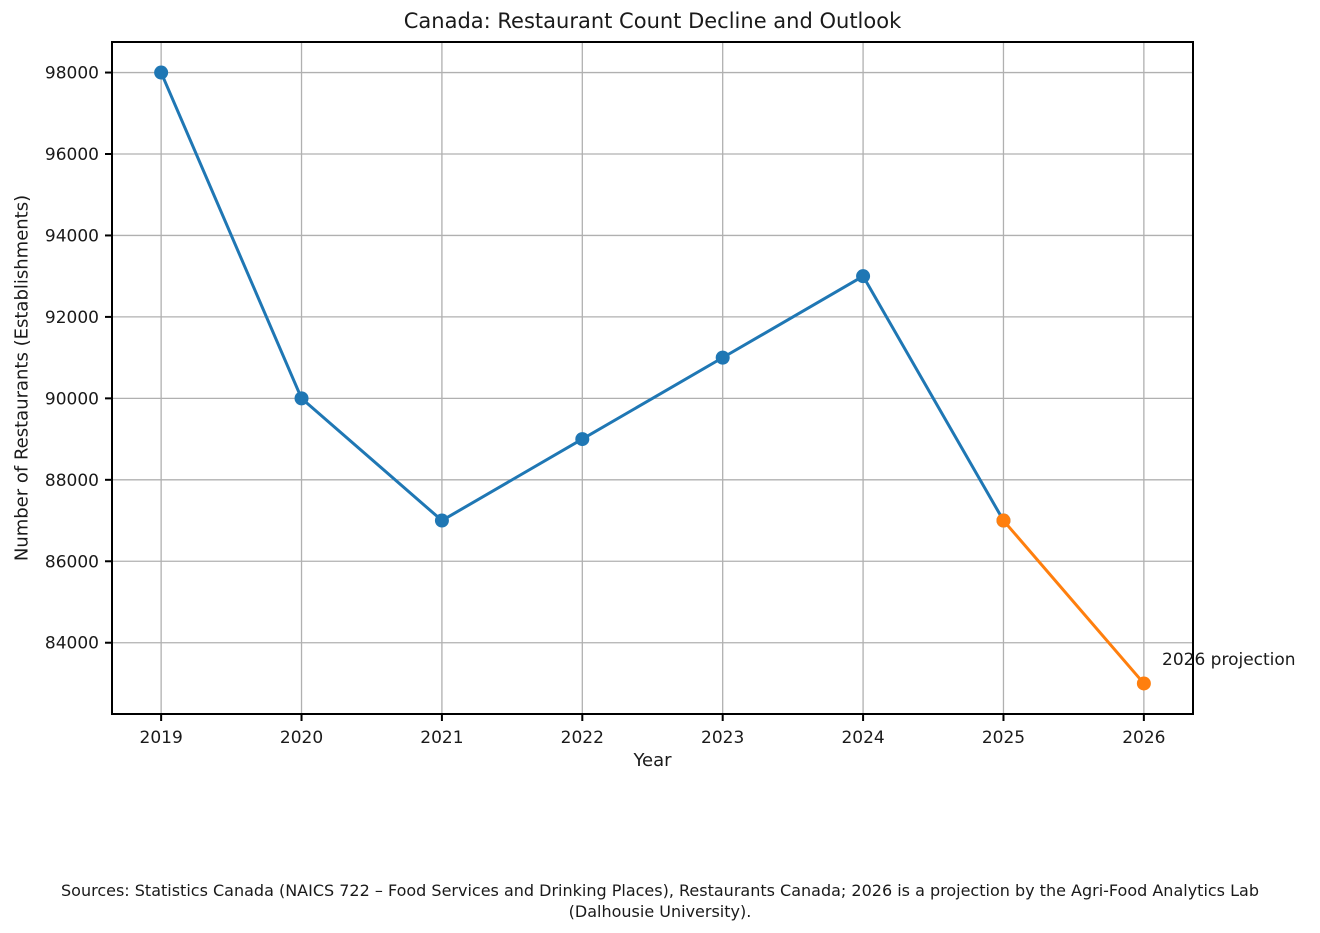 The width and height of the screenshot is (1320, 933). Describe the element at coordinates (582, 439) in the screenshot. I see `data-point-historical-2022` at that location.